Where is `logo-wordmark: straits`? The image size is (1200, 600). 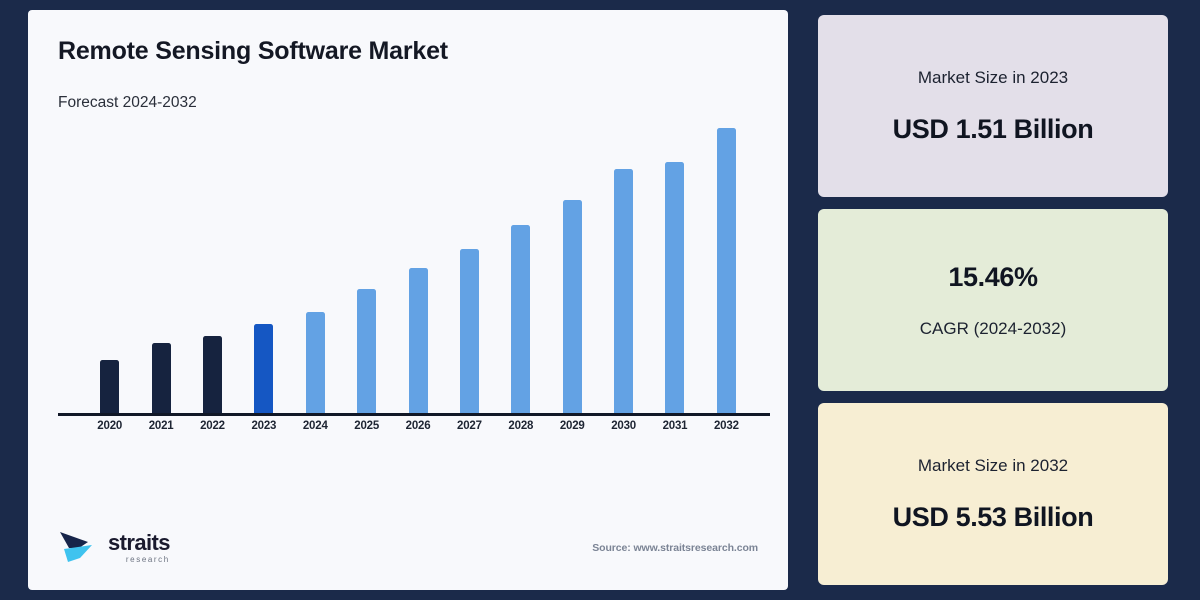
logo-wordmark: straits is located at coordinates (139, 542).